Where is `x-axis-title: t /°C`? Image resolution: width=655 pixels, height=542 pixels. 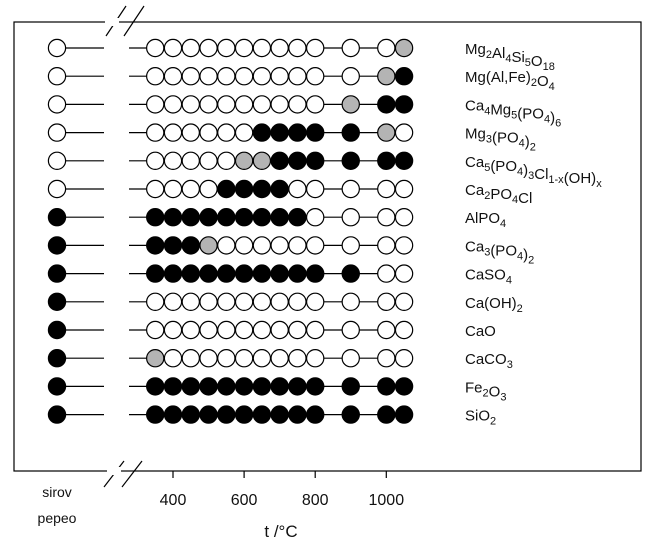
x-axis-title: t /°C is located at coordinates (280, 531).